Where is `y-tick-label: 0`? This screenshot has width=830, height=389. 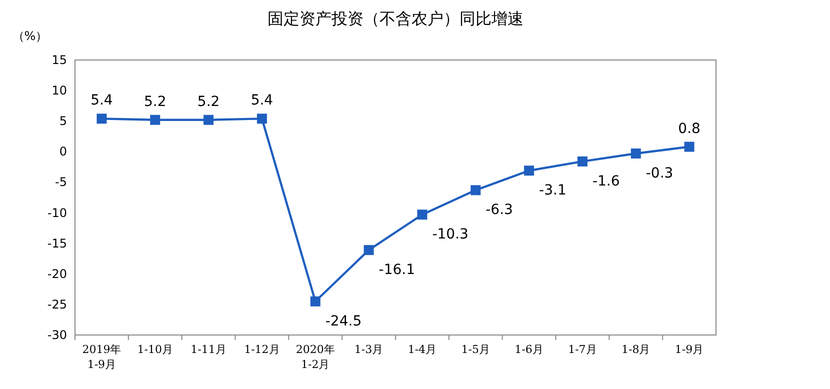 y-tick-label: 0 is located at coordinates (63, 151).